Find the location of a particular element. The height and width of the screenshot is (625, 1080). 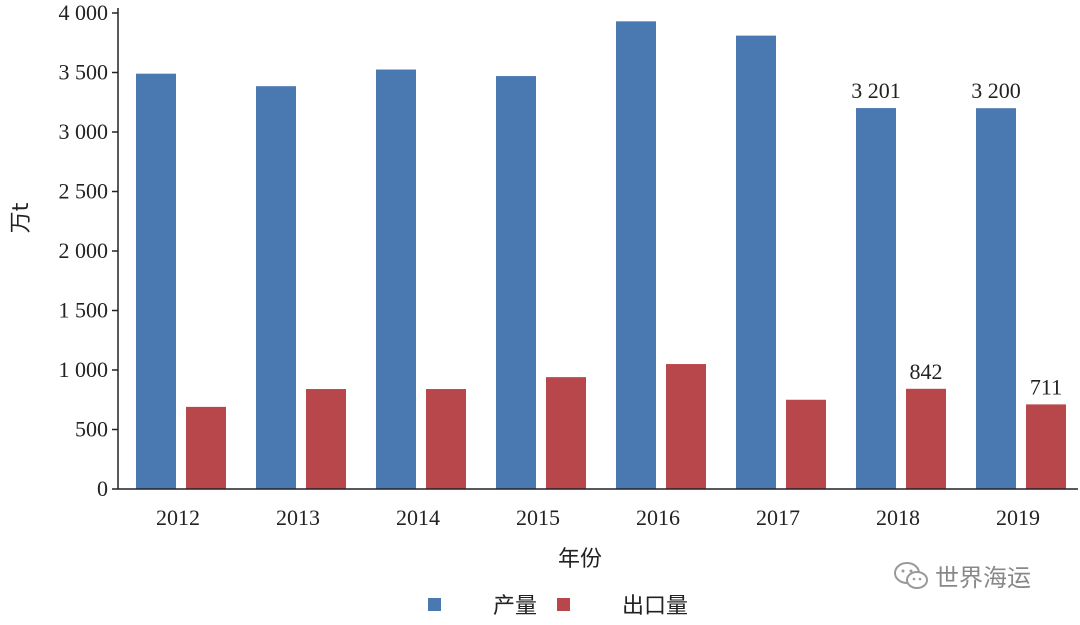

x-tick-label: 2016 is located at coordinates (658, 517).